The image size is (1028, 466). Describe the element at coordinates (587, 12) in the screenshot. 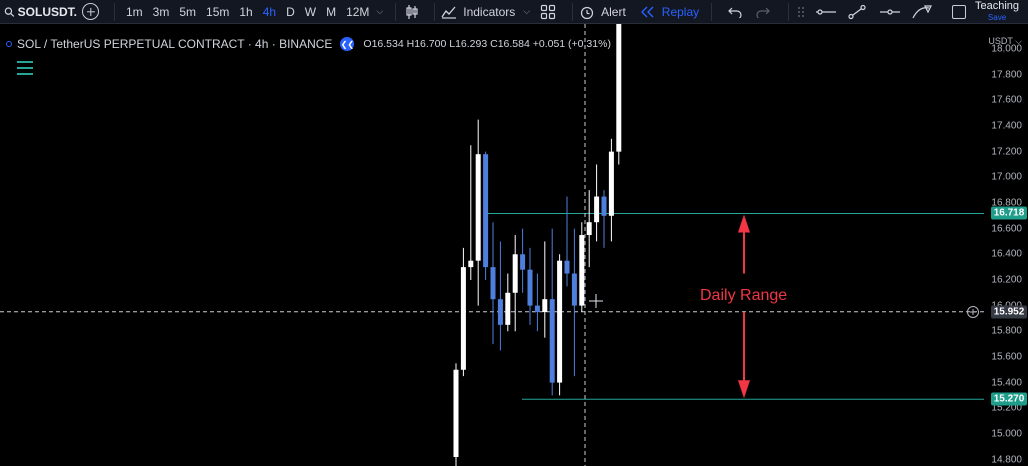

I see `alarm-clock-icon` at that location.